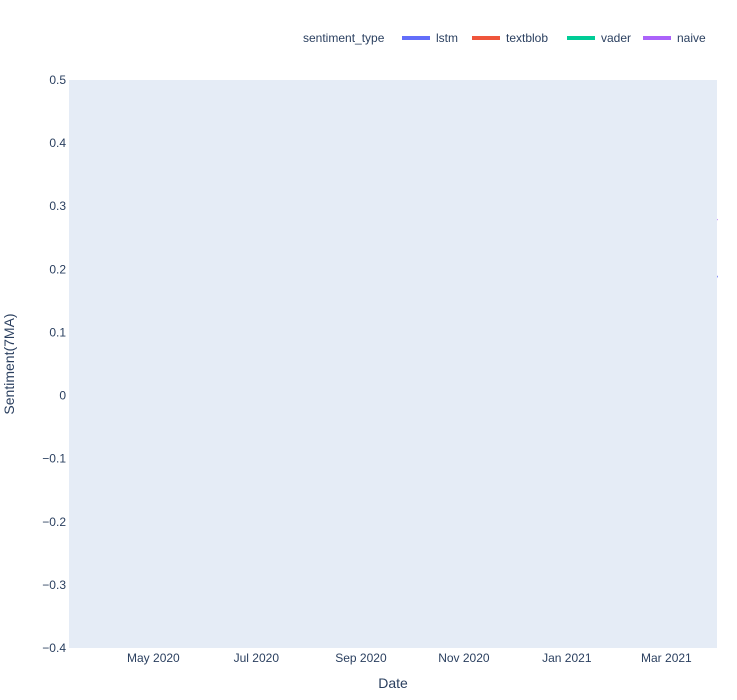  What do you see at coordinates (447, 38) in the screenshot?
I see `legend-label: lstm` at bounding box center [447, 38].